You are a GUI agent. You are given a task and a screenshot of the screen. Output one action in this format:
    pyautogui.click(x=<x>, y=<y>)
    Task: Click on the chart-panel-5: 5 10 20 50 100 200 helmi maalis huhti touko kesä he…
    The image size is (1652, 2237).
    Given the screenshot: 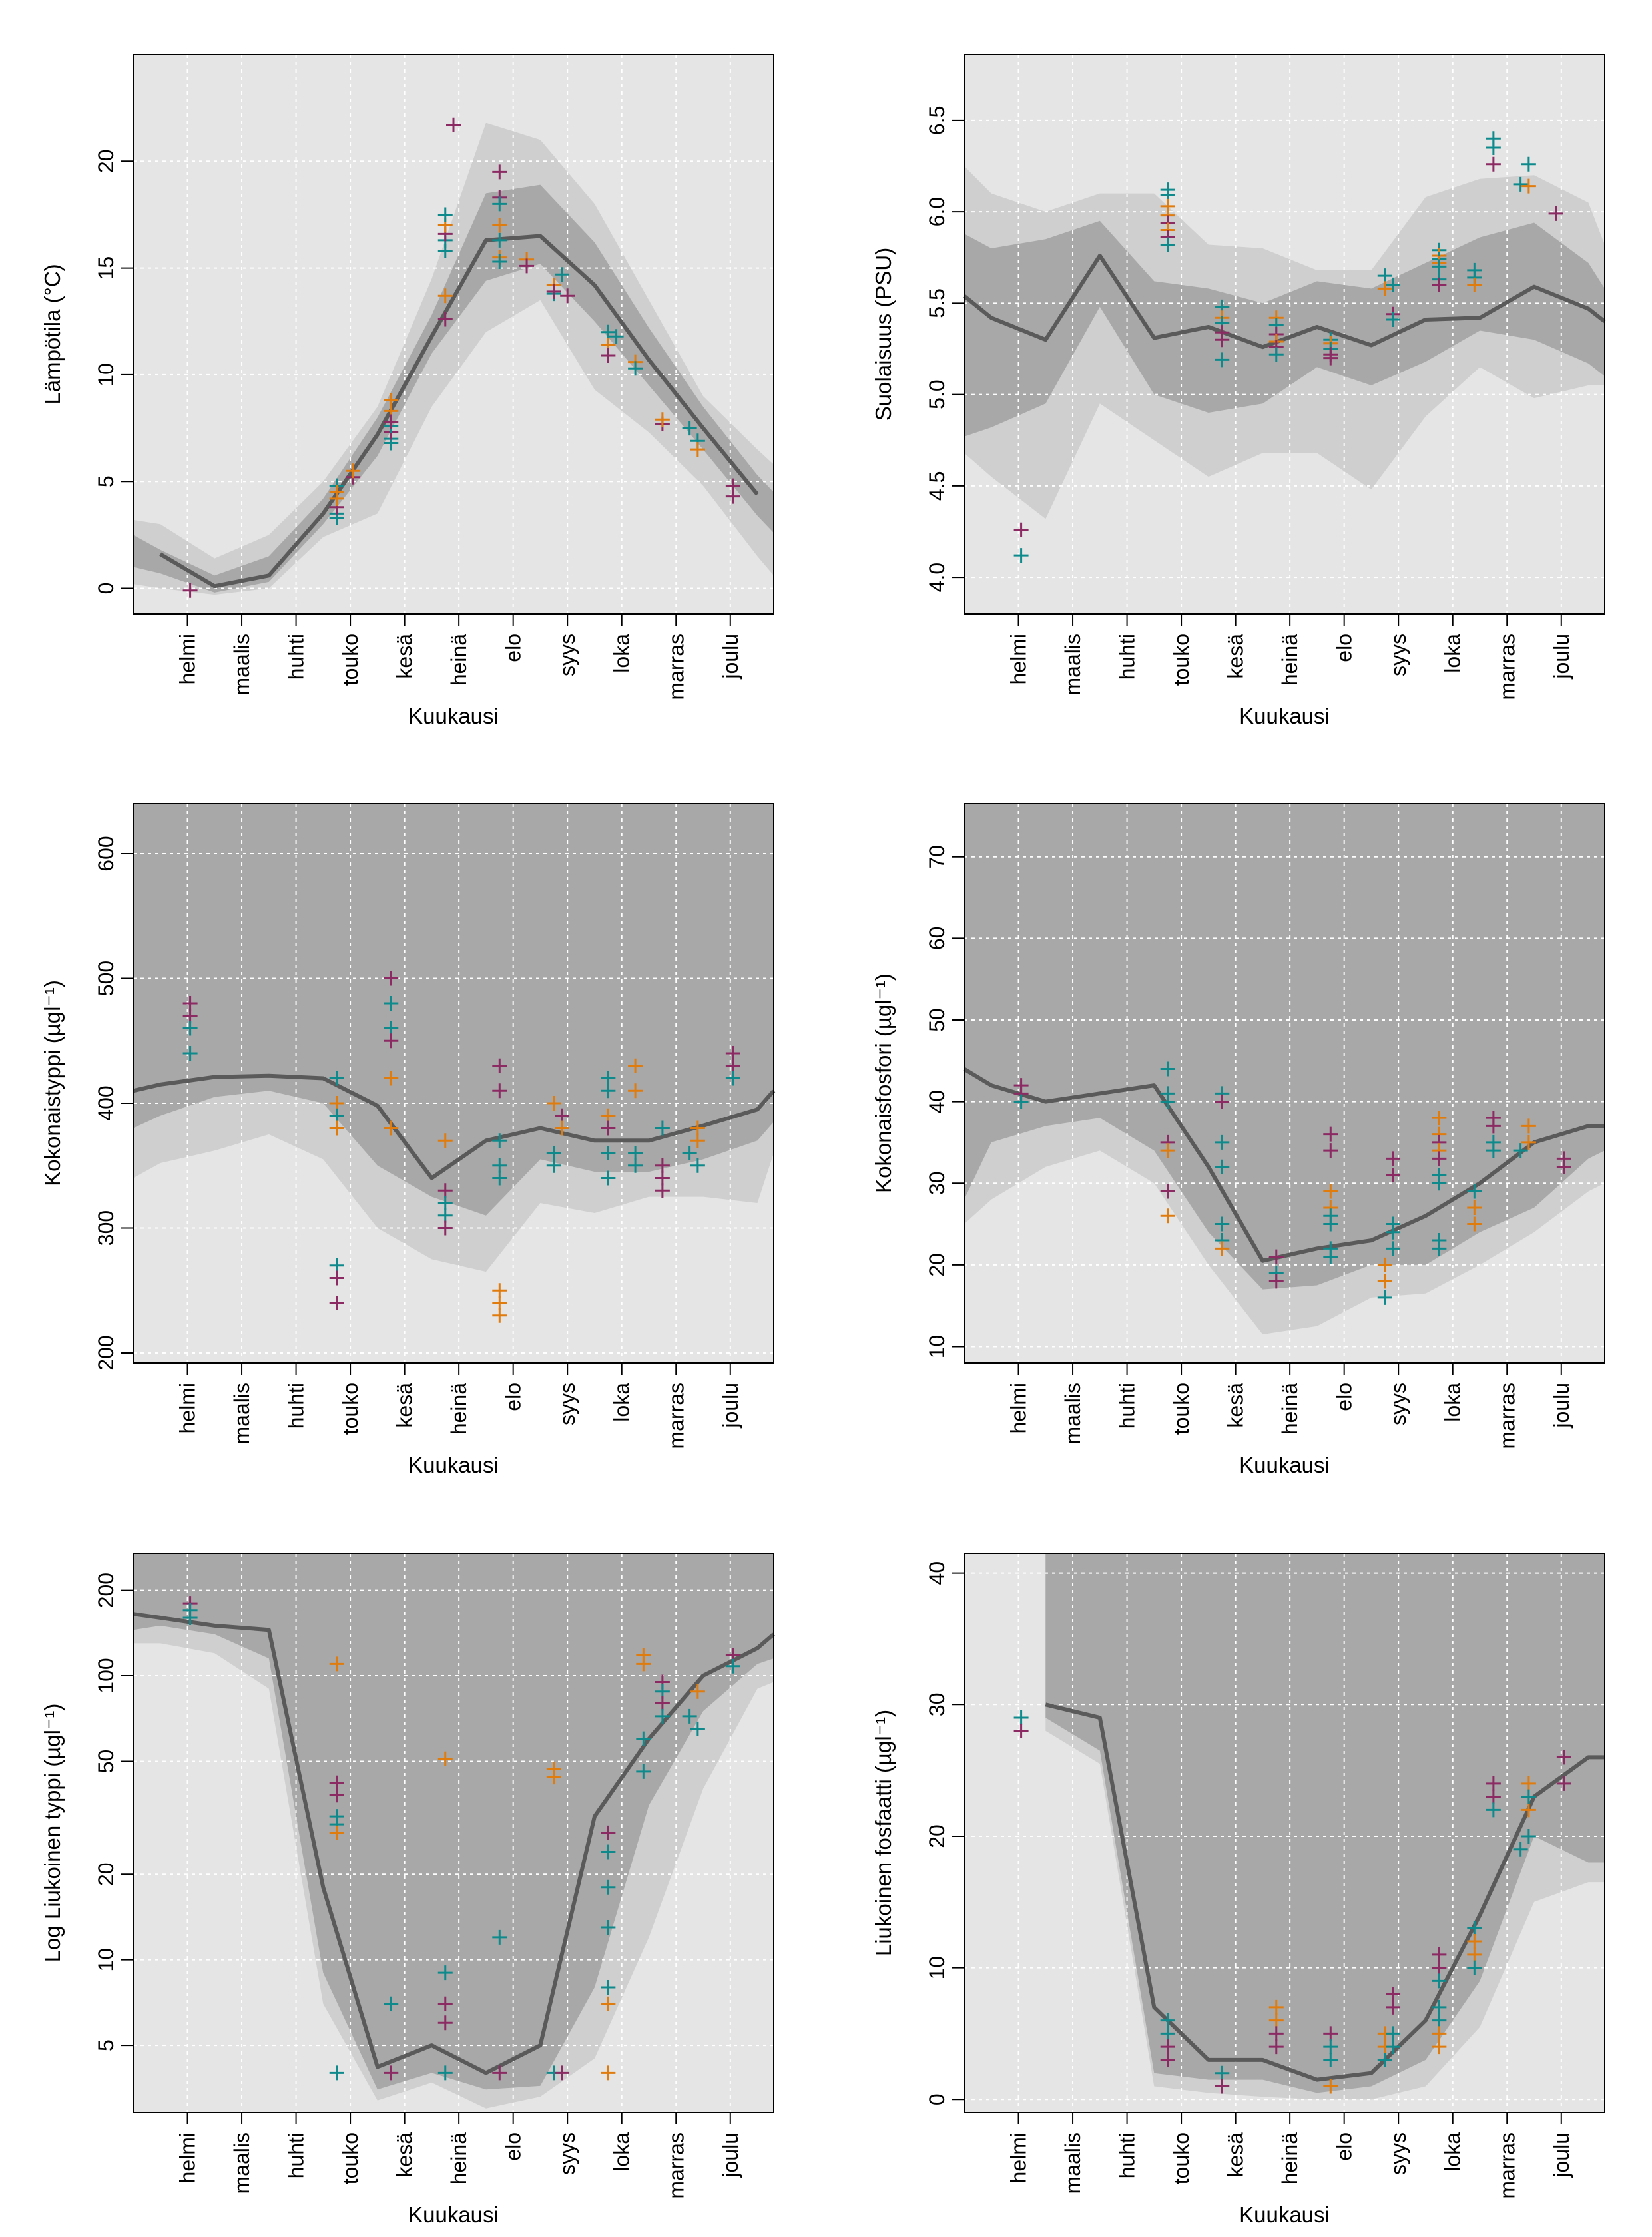 What is the action you would take?
    pyautogui.click(x=407, y=1890)
    